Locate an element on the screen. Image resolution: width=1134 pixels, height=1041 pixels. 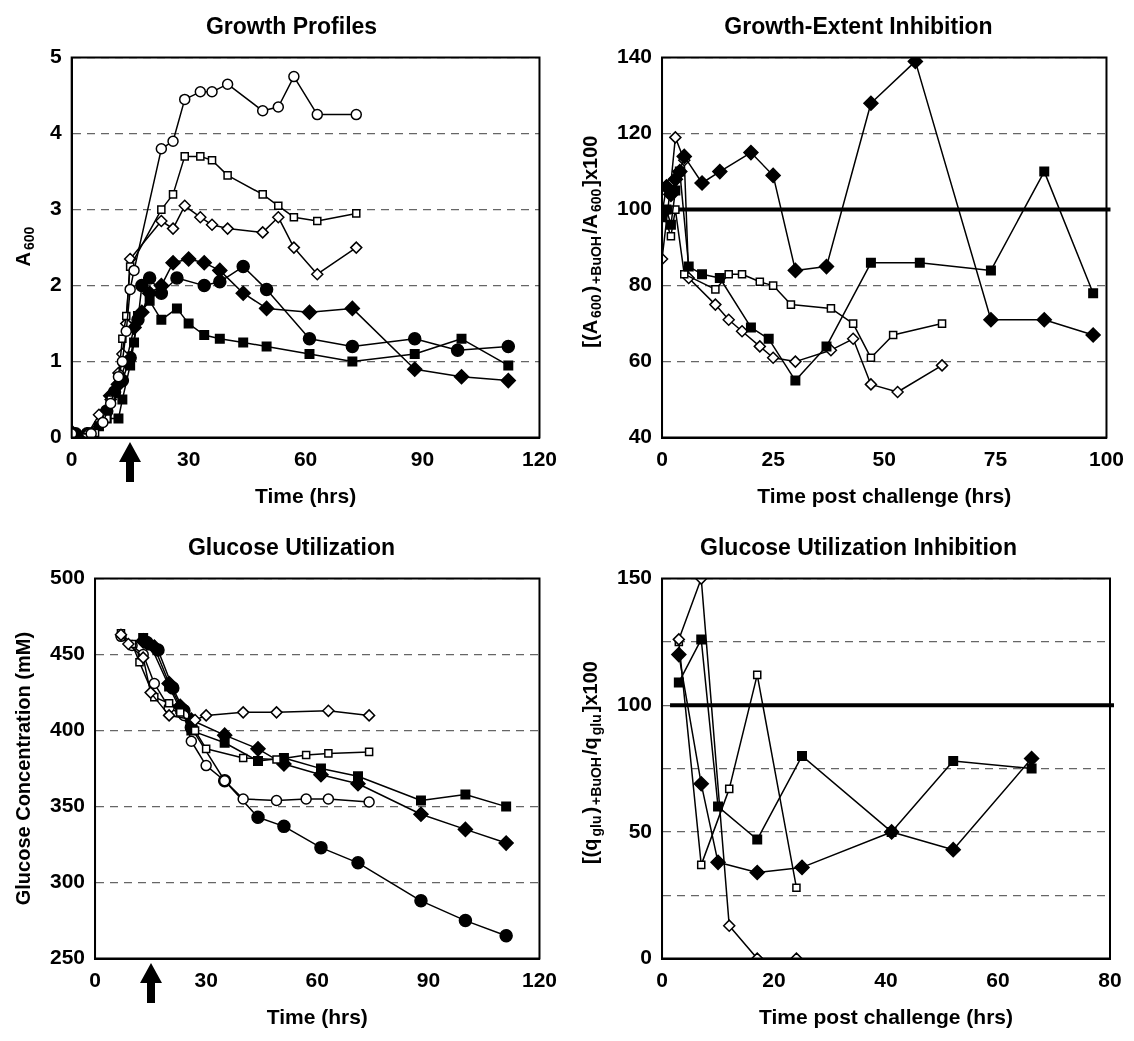
y-tick-label: 140 is located at coordinates (634, 56).